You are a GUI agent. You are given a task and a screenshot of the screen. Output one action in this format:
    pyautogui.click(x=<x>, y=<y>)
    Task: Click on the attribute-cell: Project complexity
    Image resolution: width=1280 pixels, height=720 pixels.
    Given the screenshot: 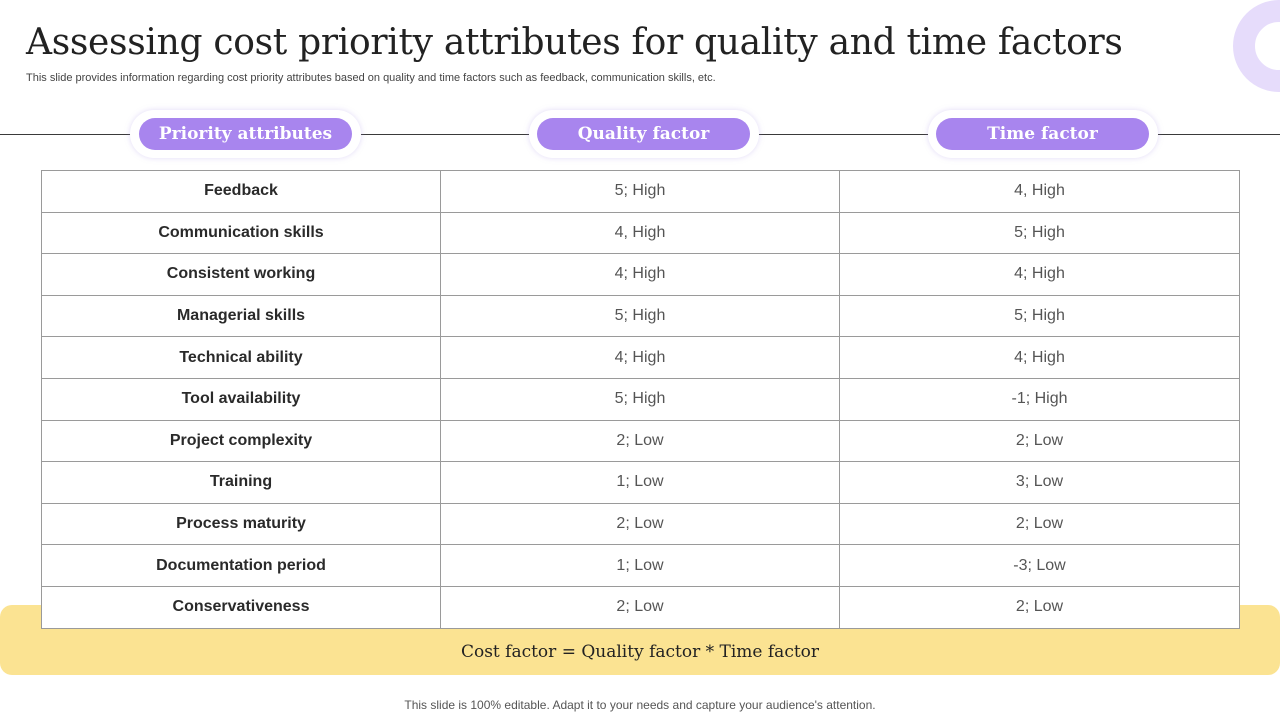 What is the action you would take?
    pyautogui.click(x=241, y=441)
    